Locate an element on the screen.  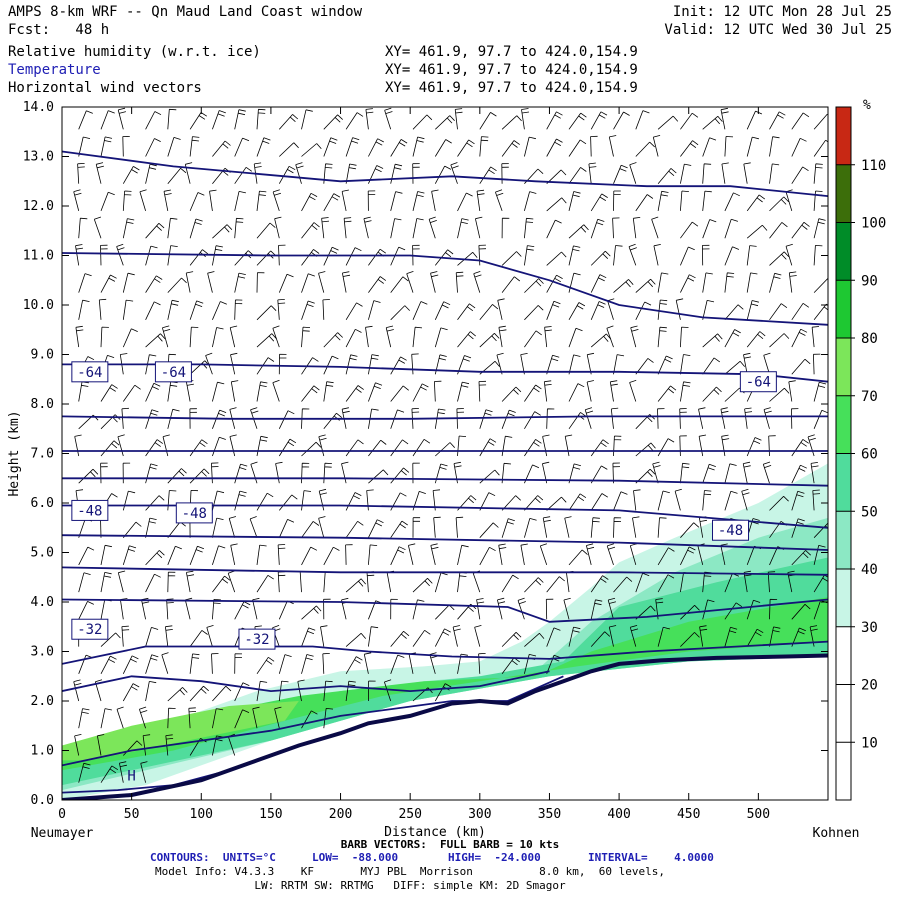
colorbar-label-0: 10 is located at coordinates (869, 743).